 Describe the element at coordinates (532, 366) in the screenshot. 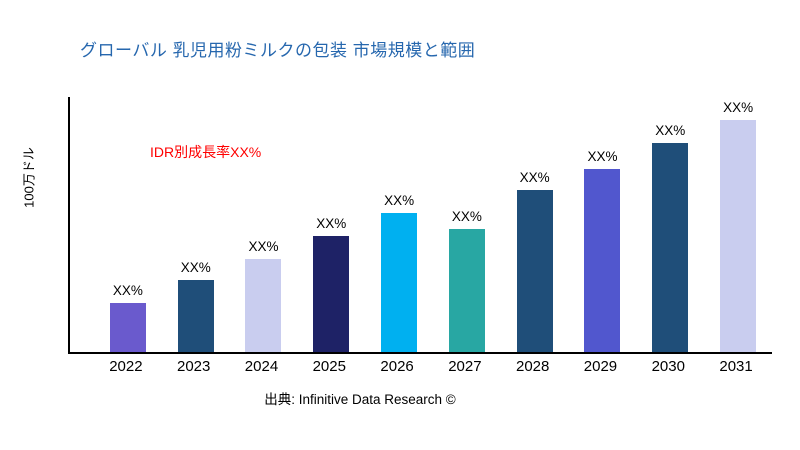

I see `x-tick-2028: 2028` at that location.